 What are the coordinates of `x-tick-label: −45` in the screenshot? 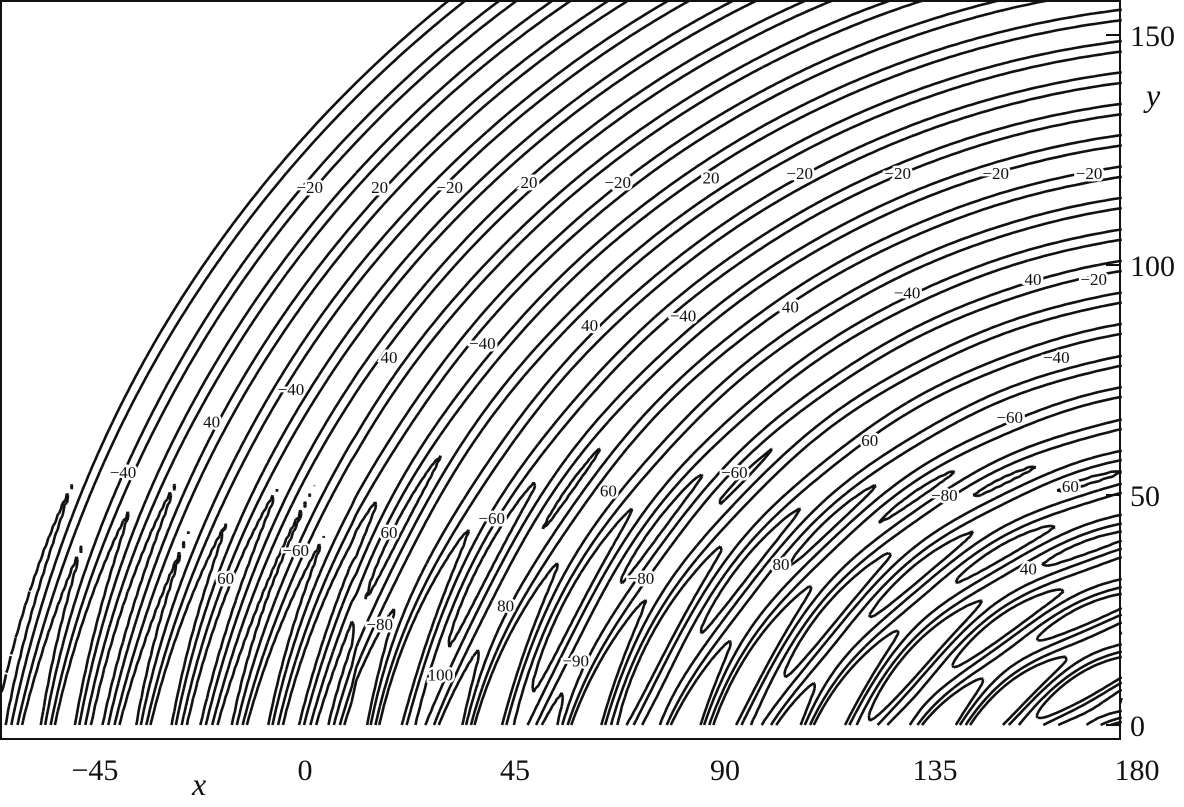 It's located at (95, 770).